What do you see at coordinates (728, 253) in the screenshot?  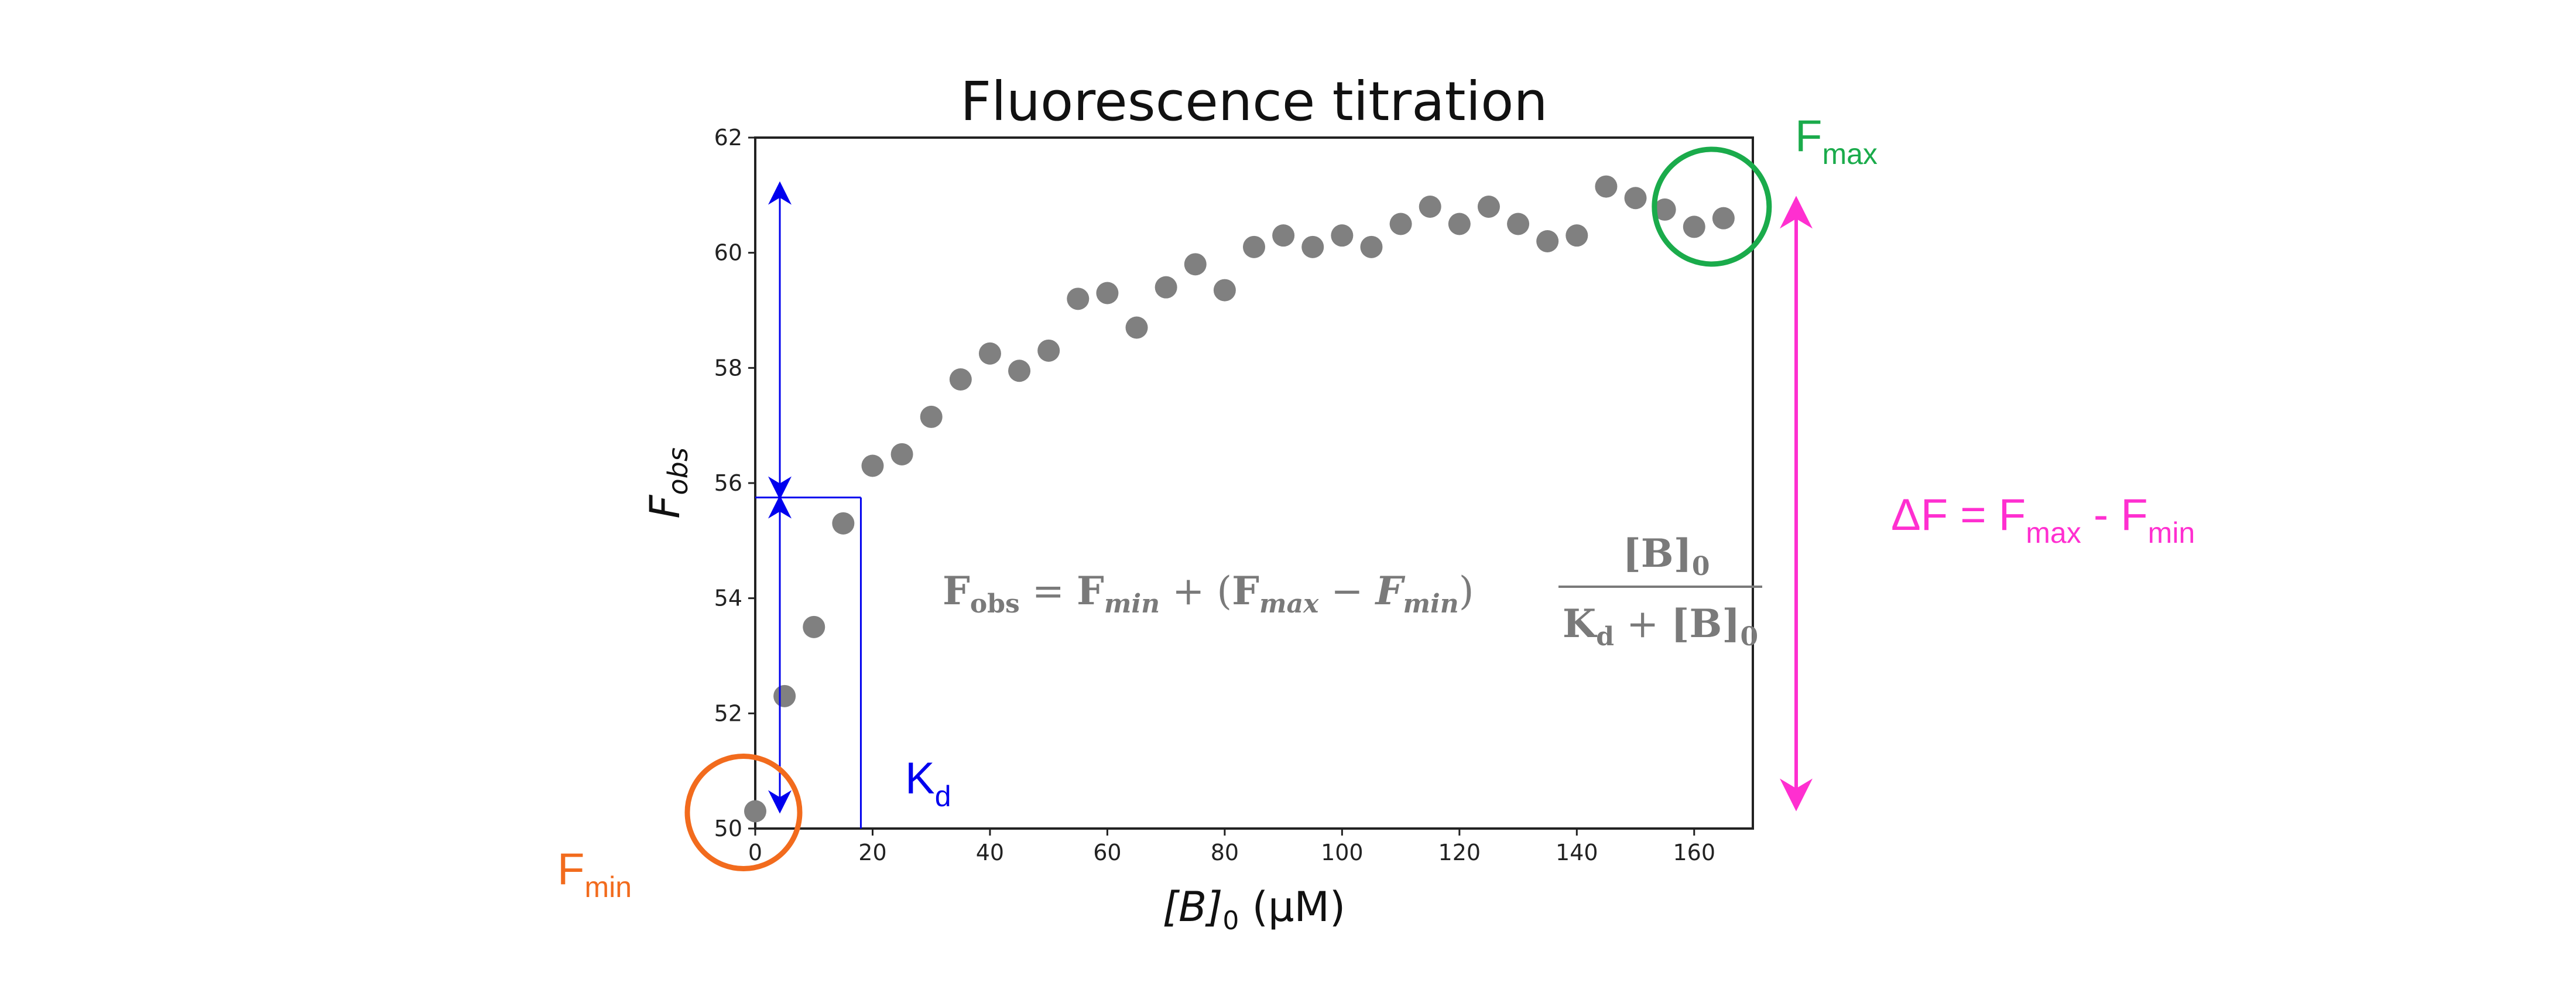 I see `y-tick-label: 60` at bounding box center [728, 253].